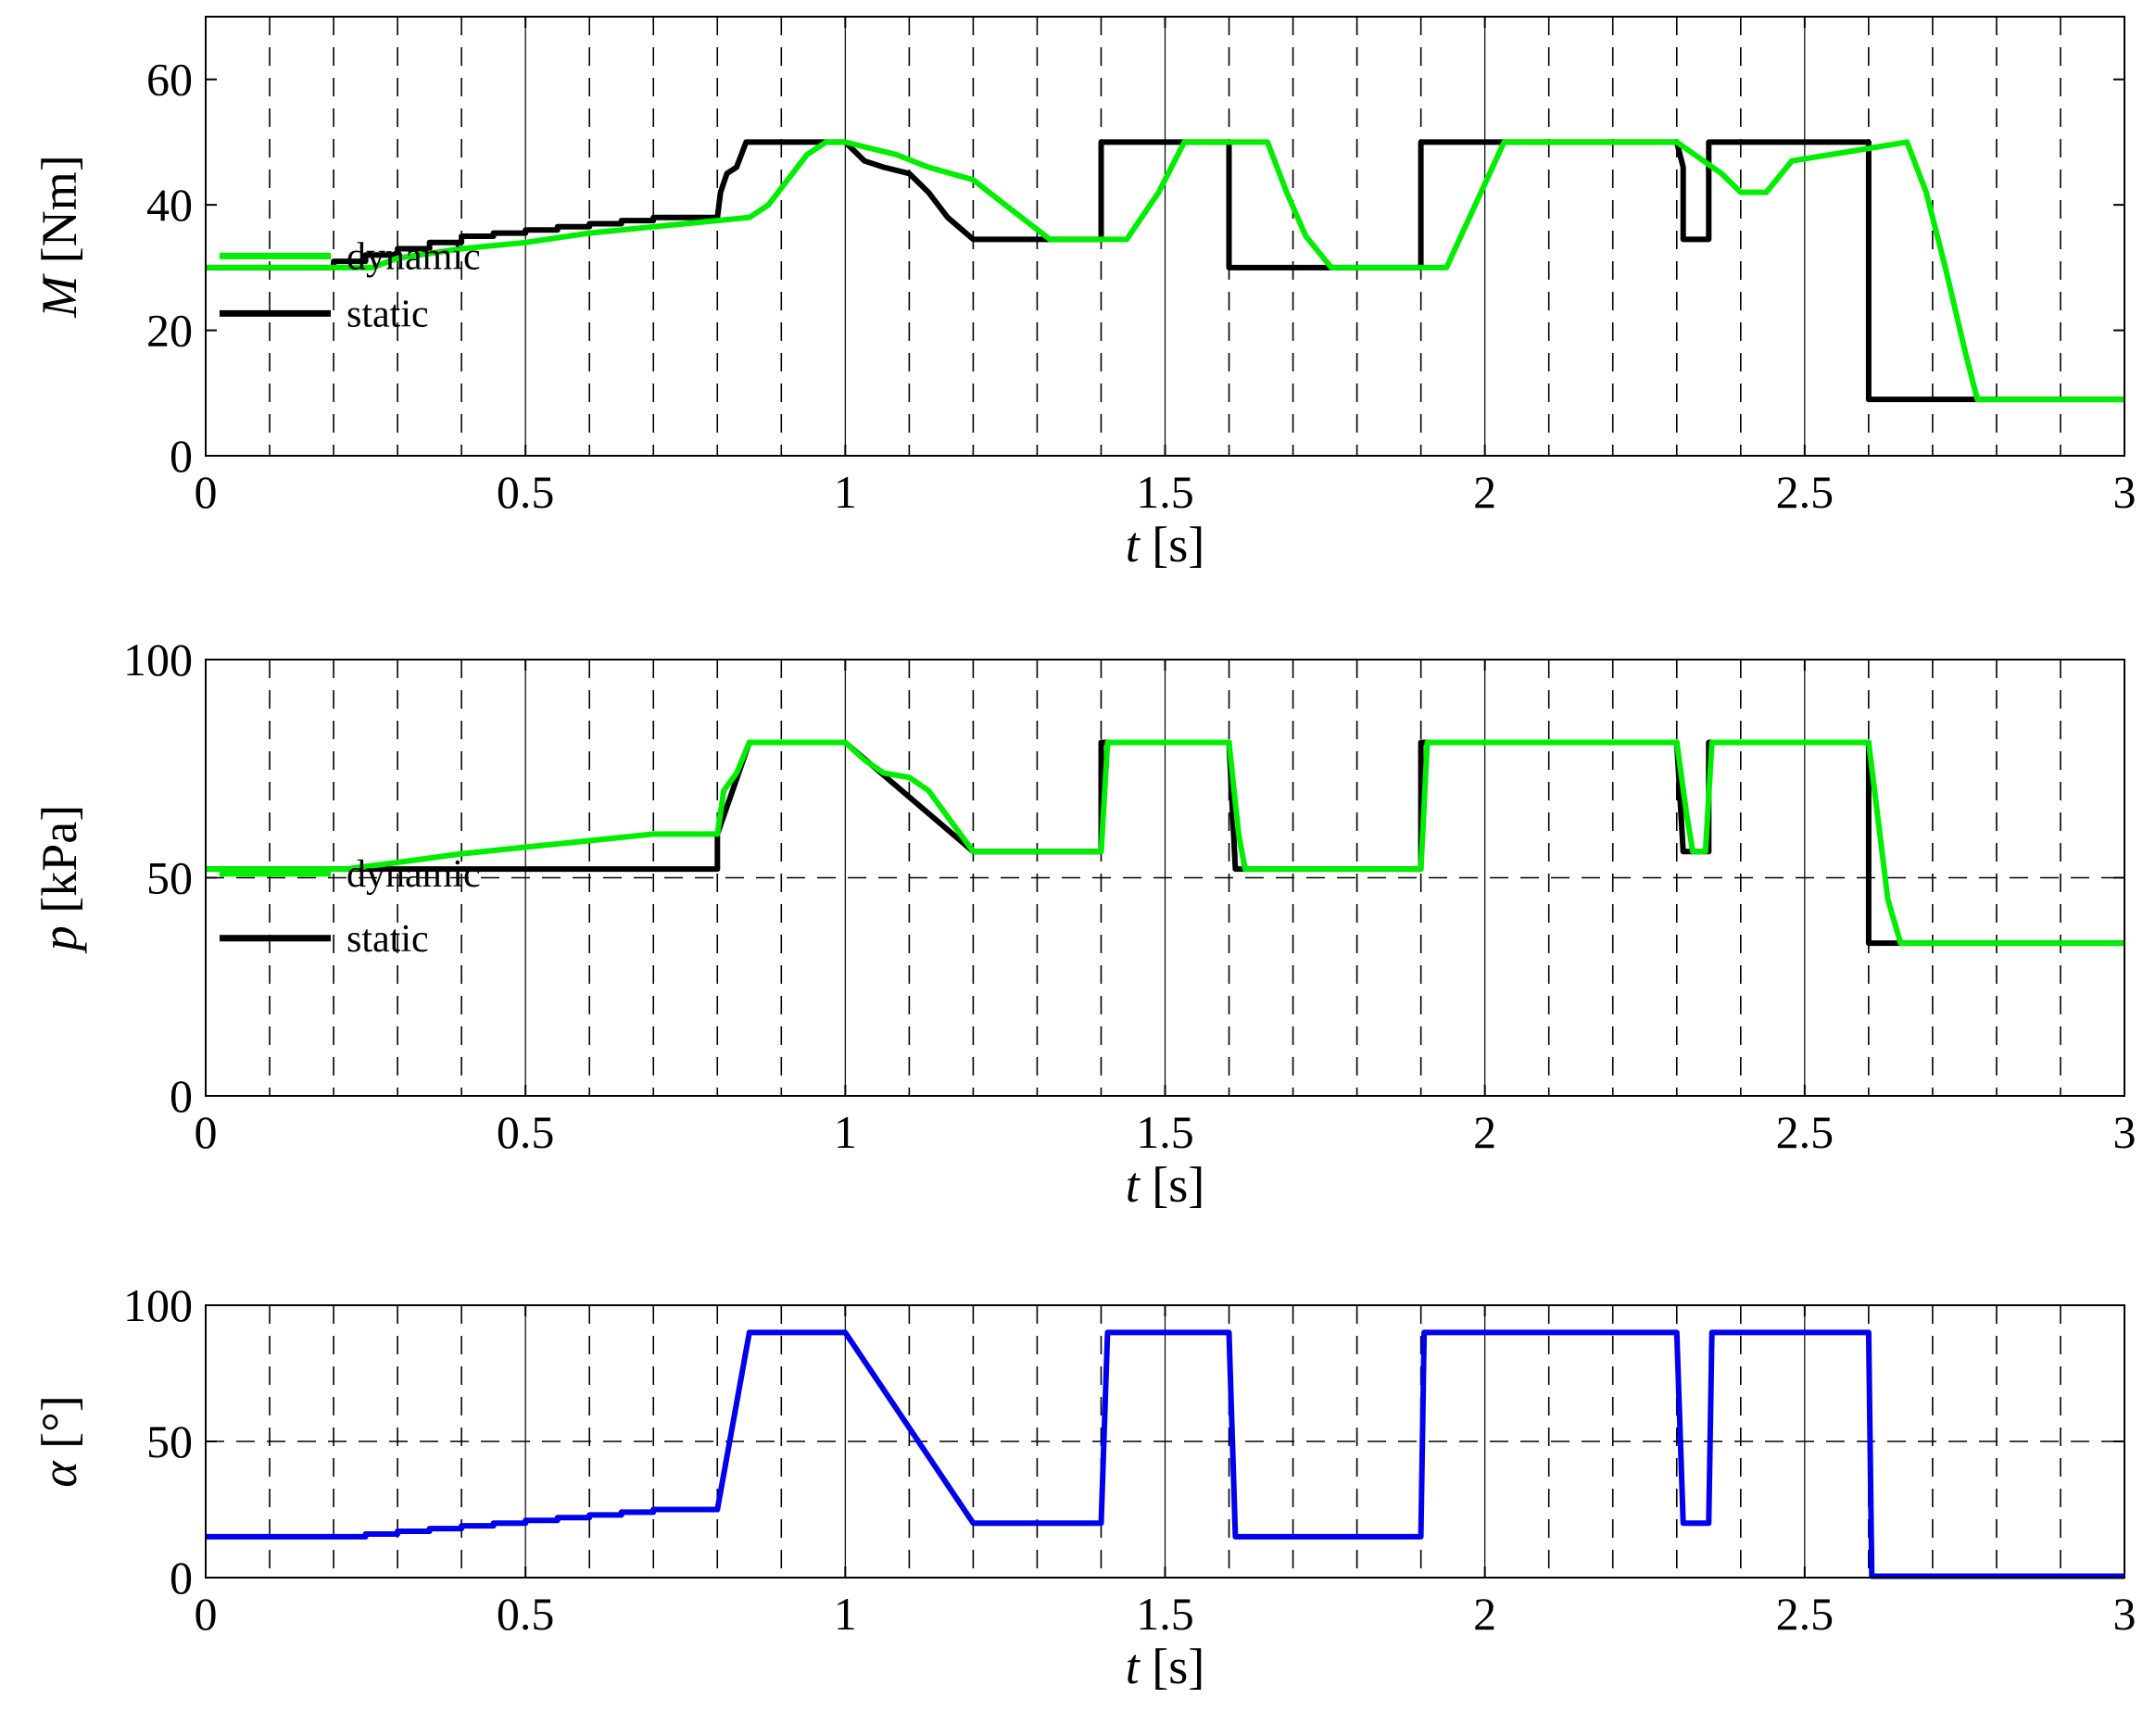  What do you see at coordinates (59, 1428) in the screenshot?
I see `y-axis-unit: [°]` at bounding box center [59, 1428].